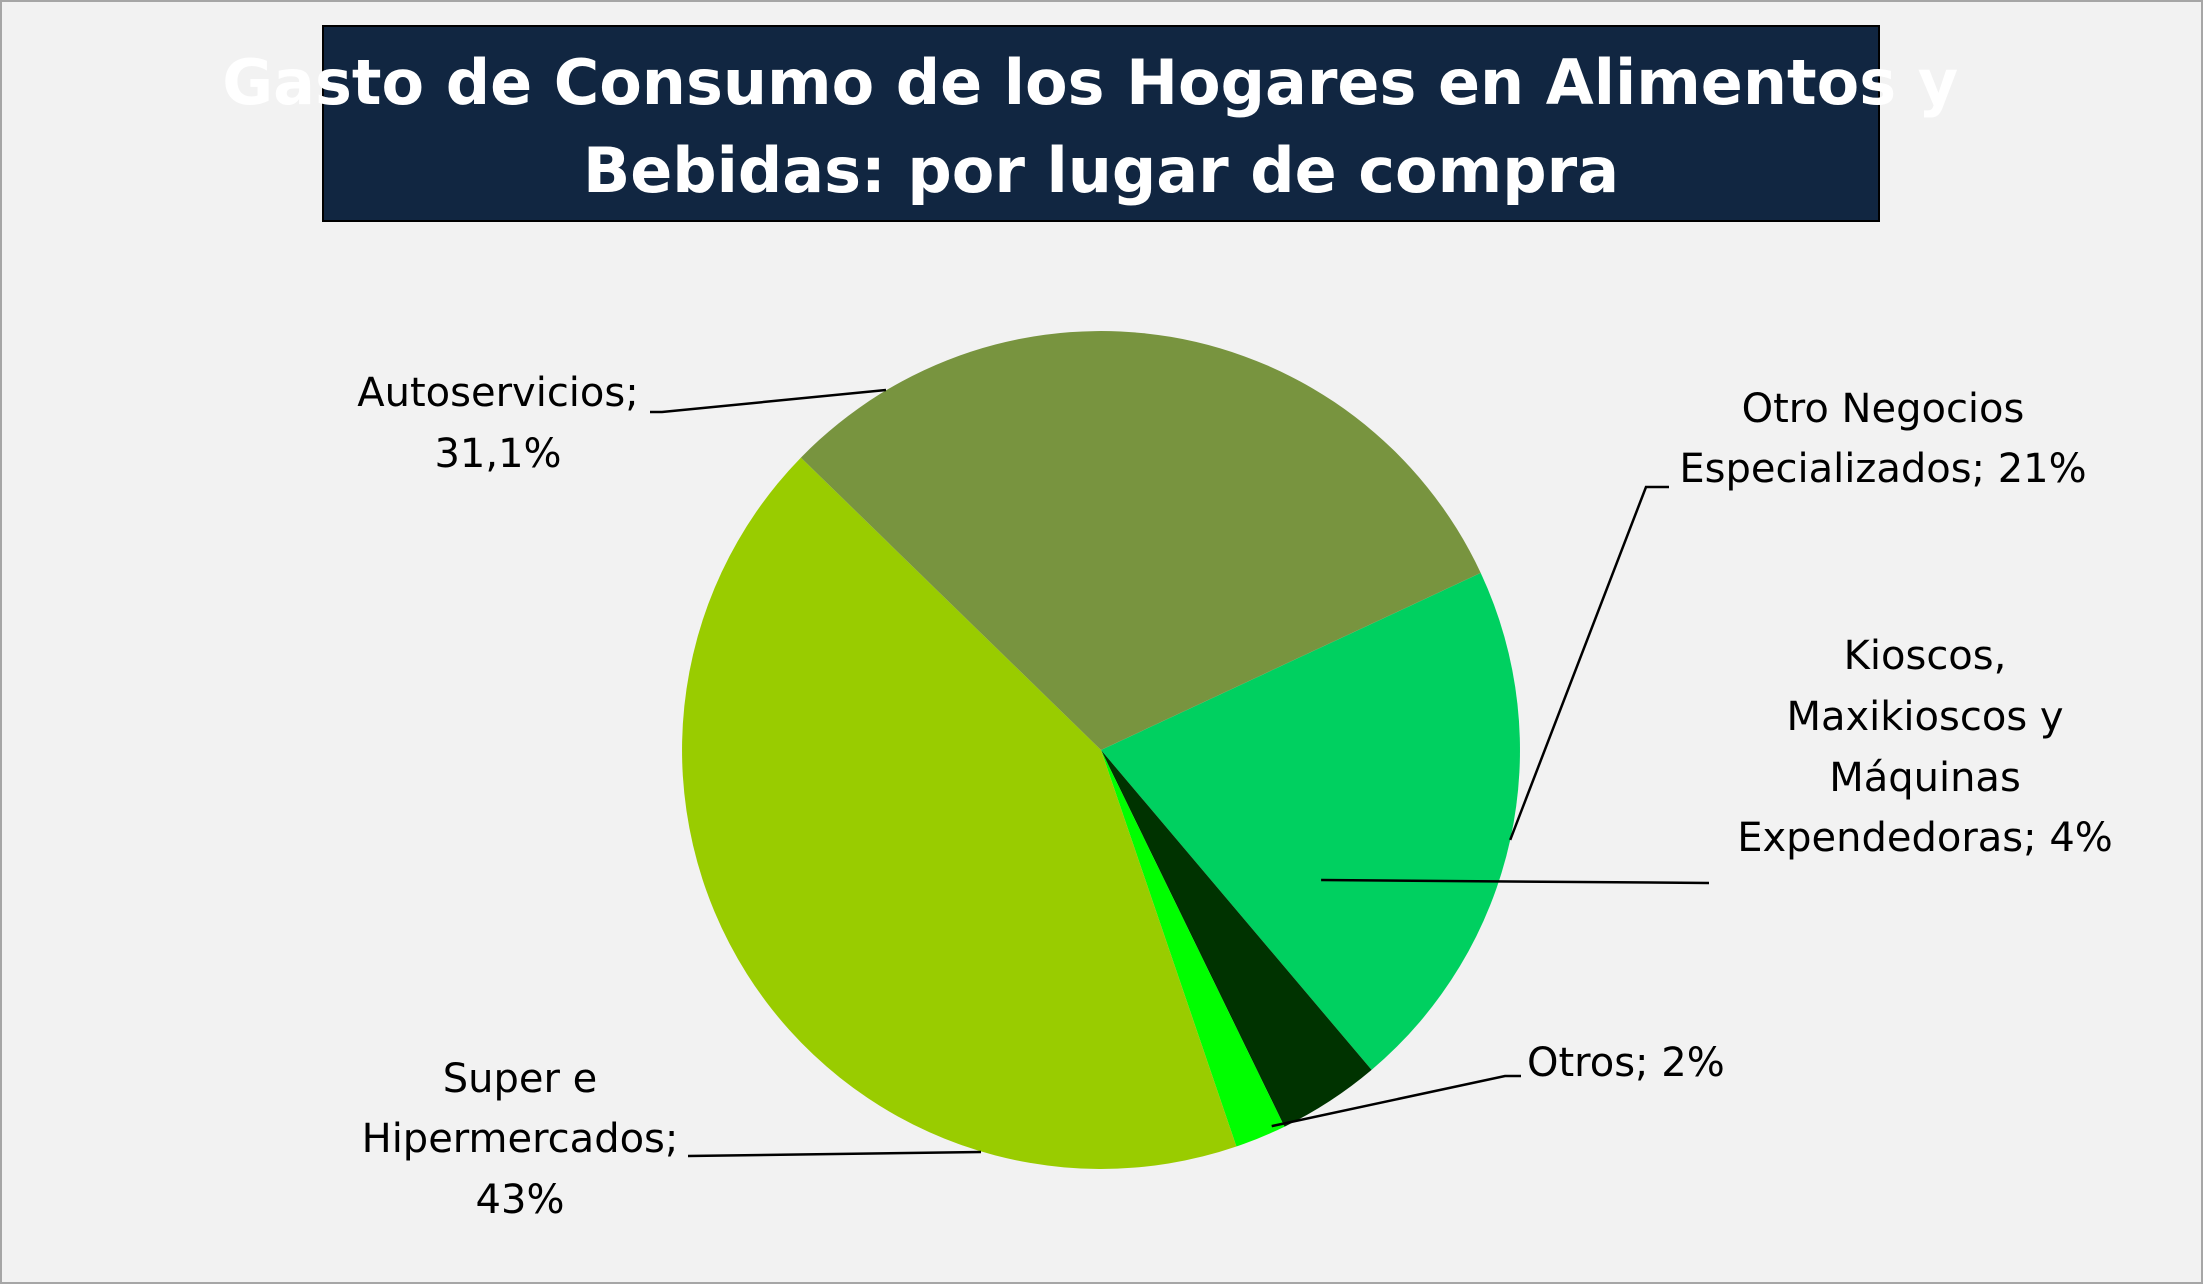 The height and width of the screenshot is (1284, 2203). What do you see at coordinates (834, 1154) in the screenshot?
I see `leader-line-super-e-hipermercados` at bounding box center [834, 1154].